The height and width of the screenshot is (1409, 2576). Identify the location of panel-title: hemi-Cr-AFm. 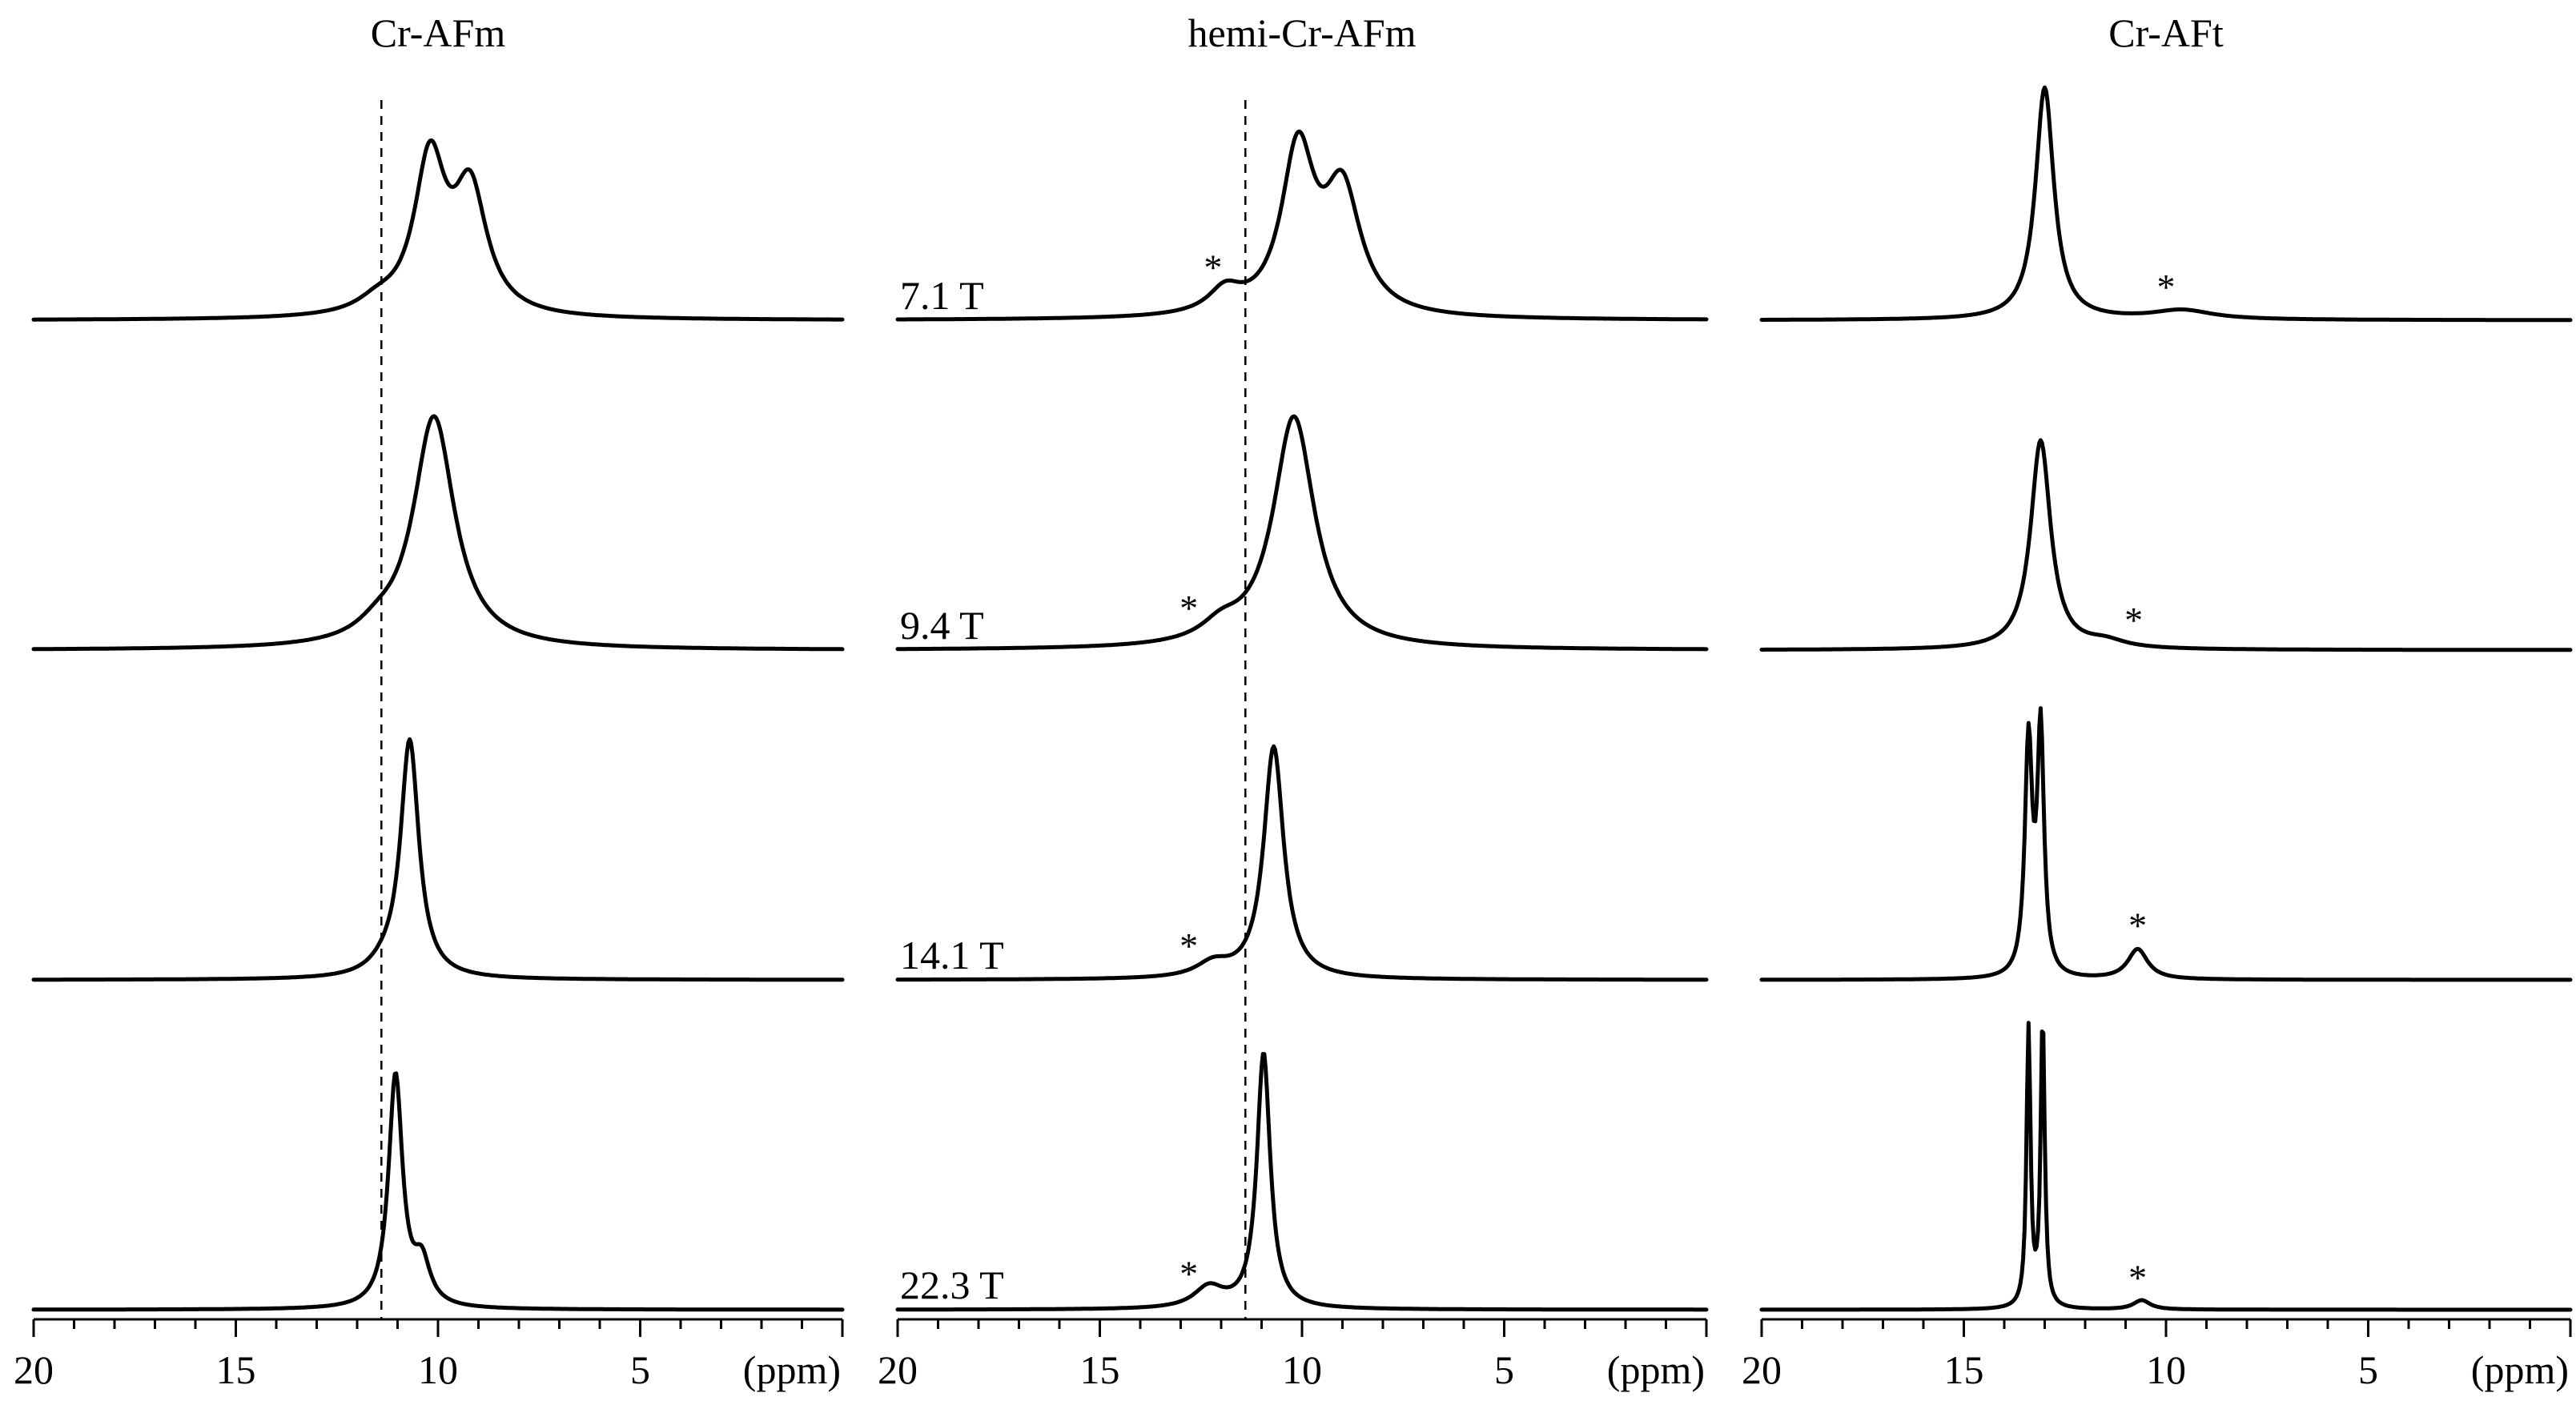
(1302, 32).